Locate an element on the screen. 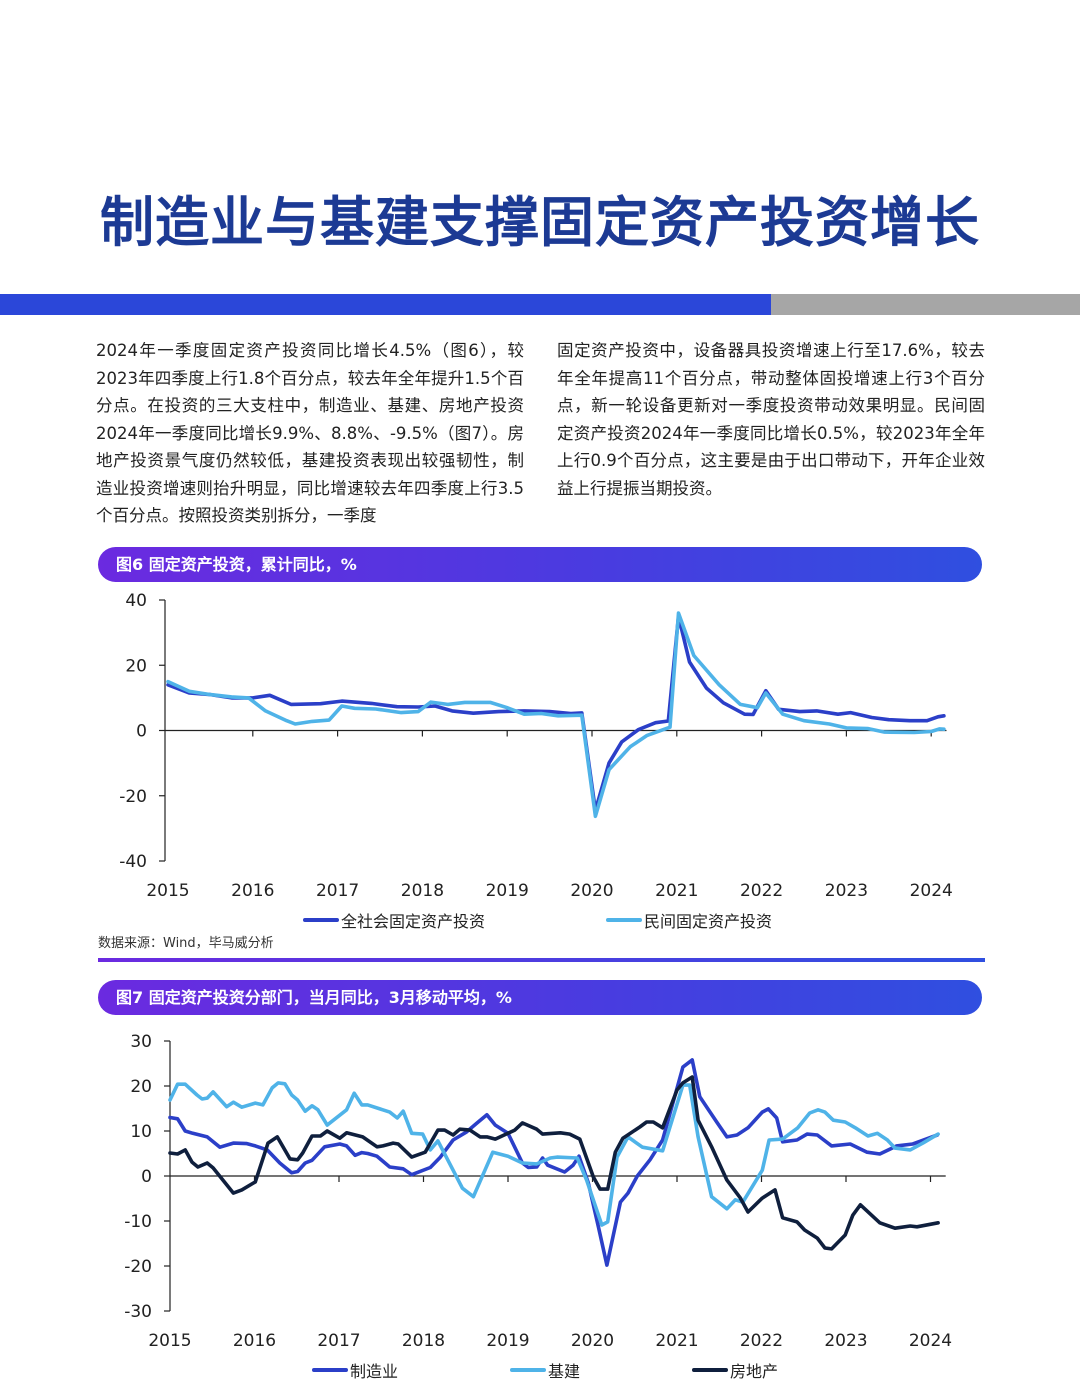 The width and height of the screenshot is (1080, 1388). header-band-blue is located at coordinates (385, 304).